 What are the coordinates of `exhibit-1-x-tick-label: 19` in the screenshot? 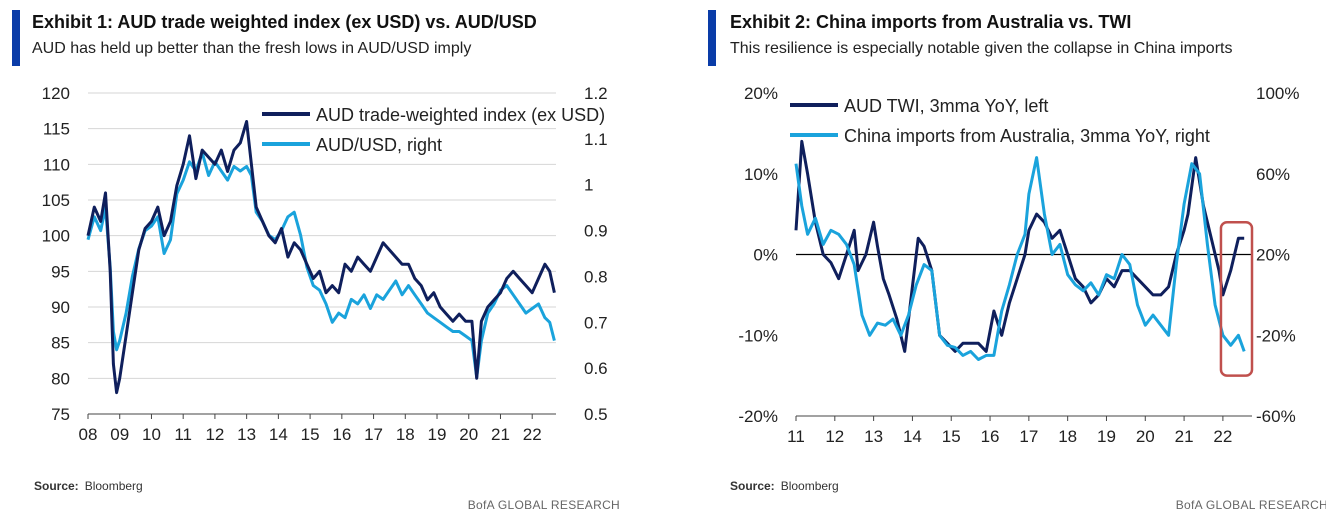 It's located at (437, 434).